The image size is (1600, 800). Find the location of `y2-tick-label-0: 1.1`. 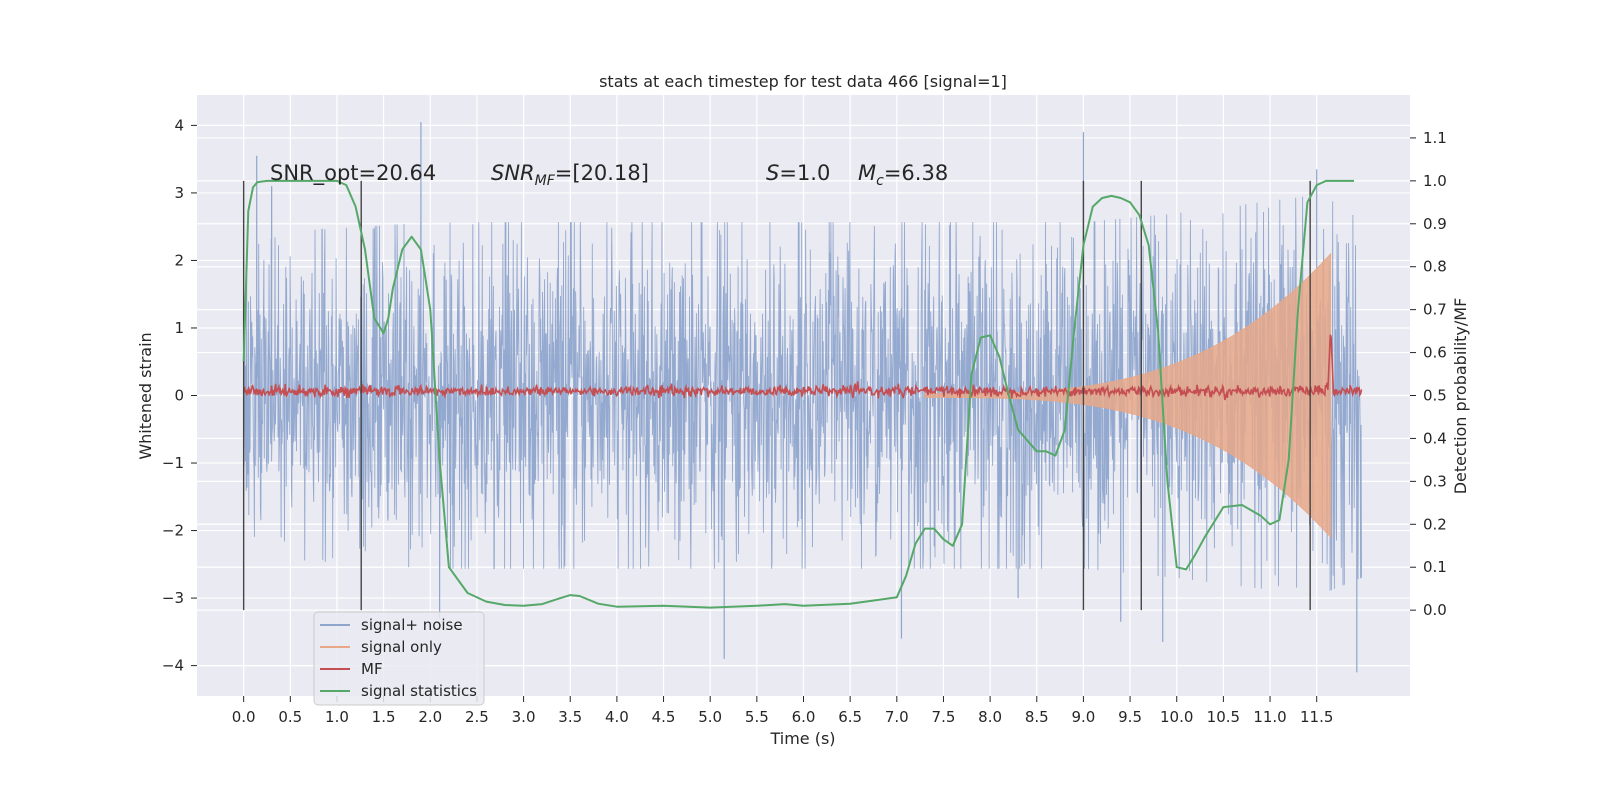

y2-tick-label-0: 1.1 is located at coordinates (1435, 138).